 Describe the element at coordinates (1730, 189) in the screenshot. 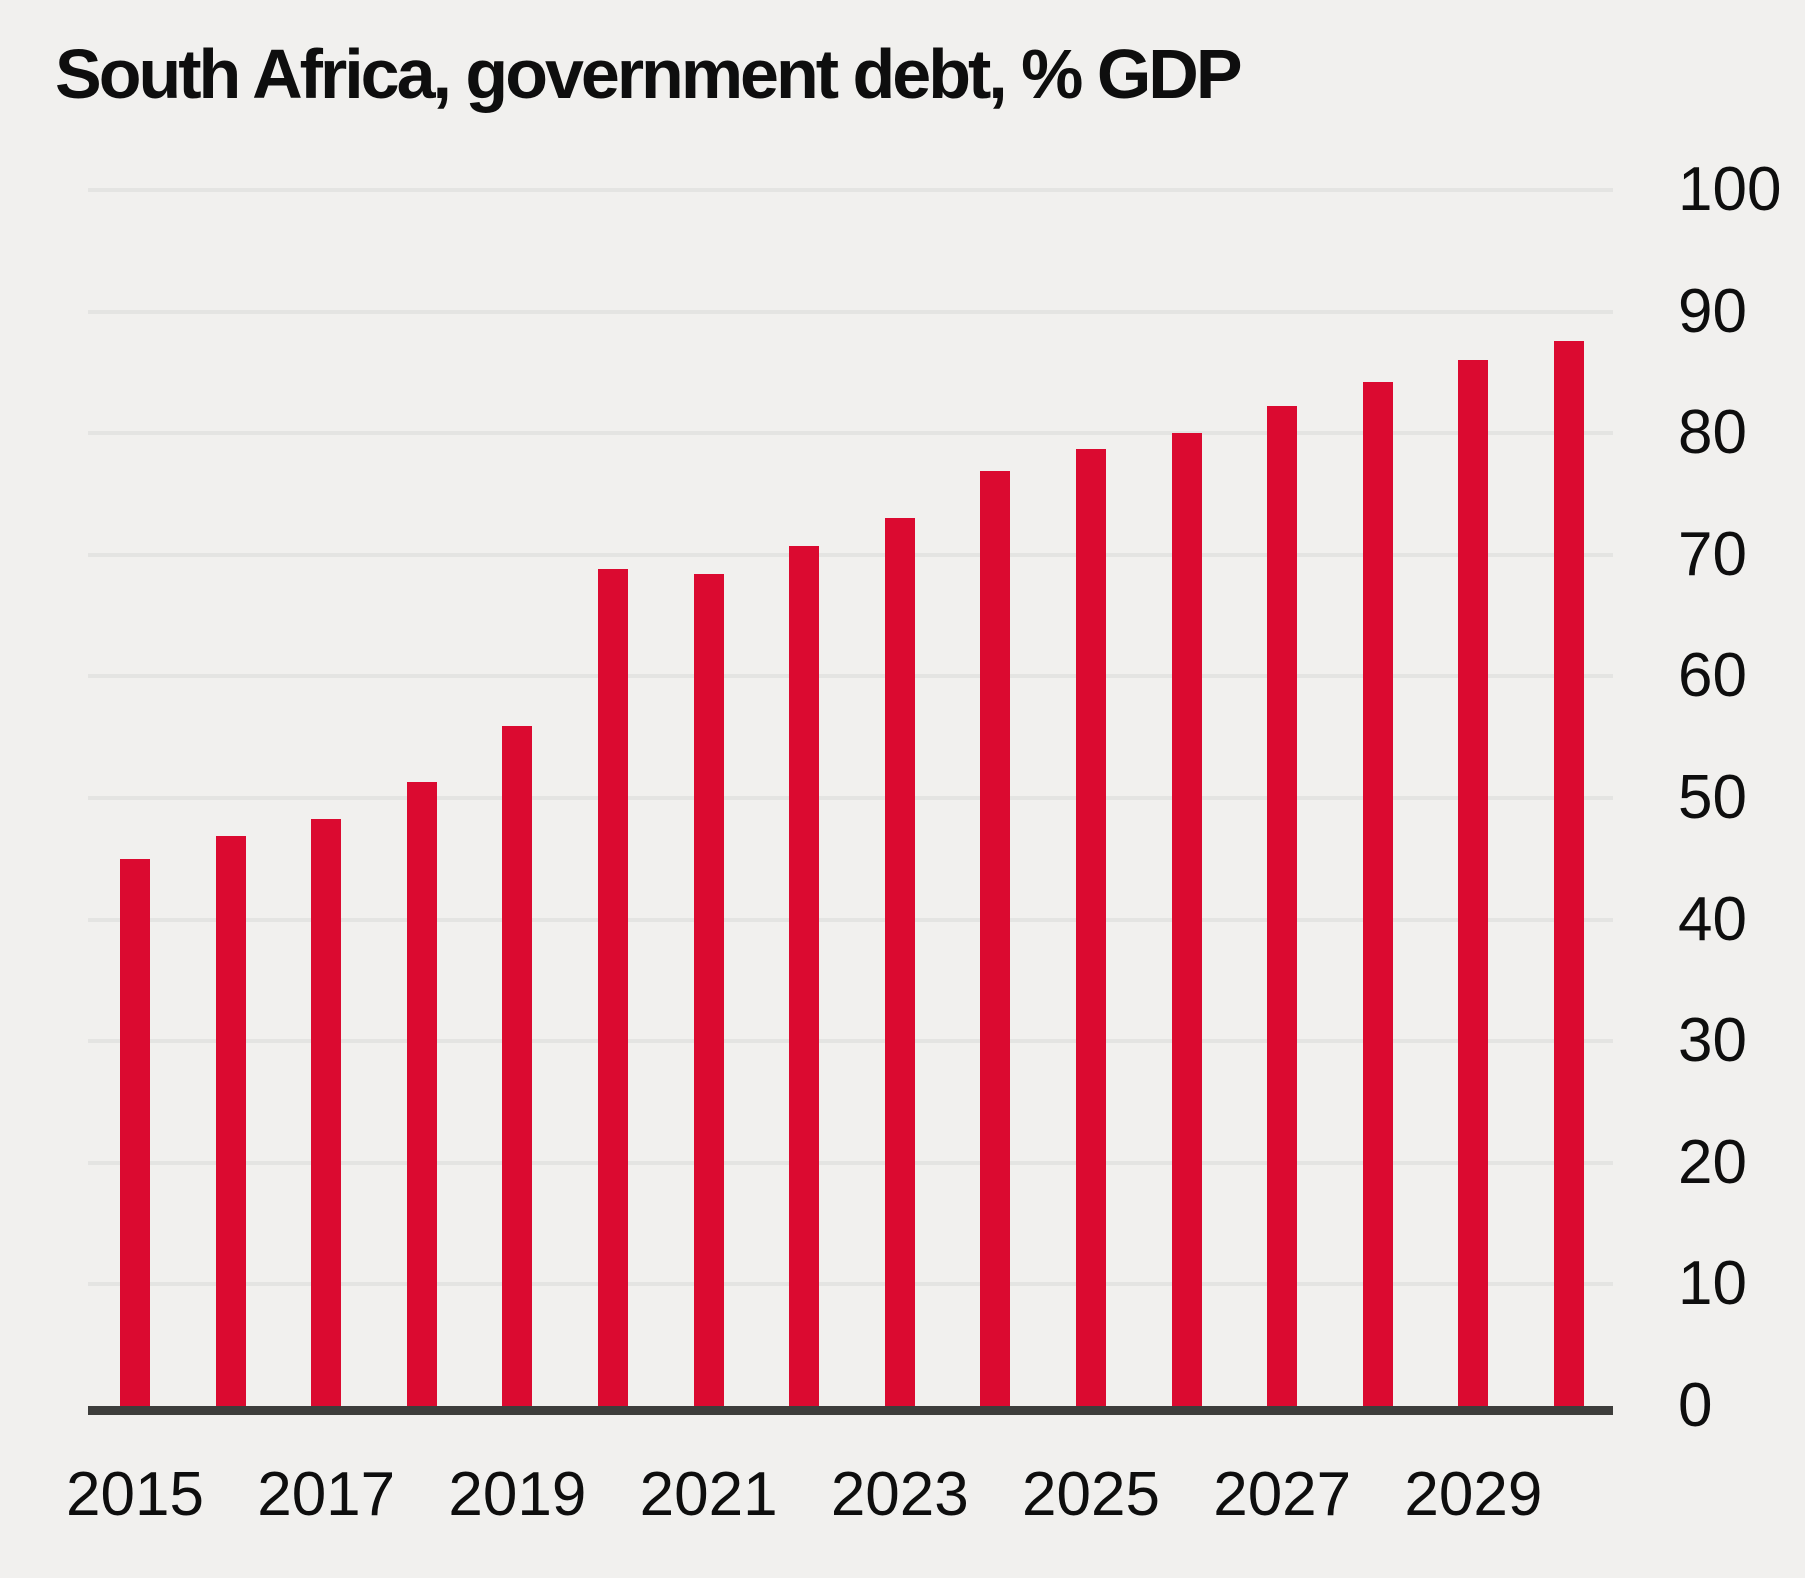

I see `y-axis-tick-label-100: 100` at that location.